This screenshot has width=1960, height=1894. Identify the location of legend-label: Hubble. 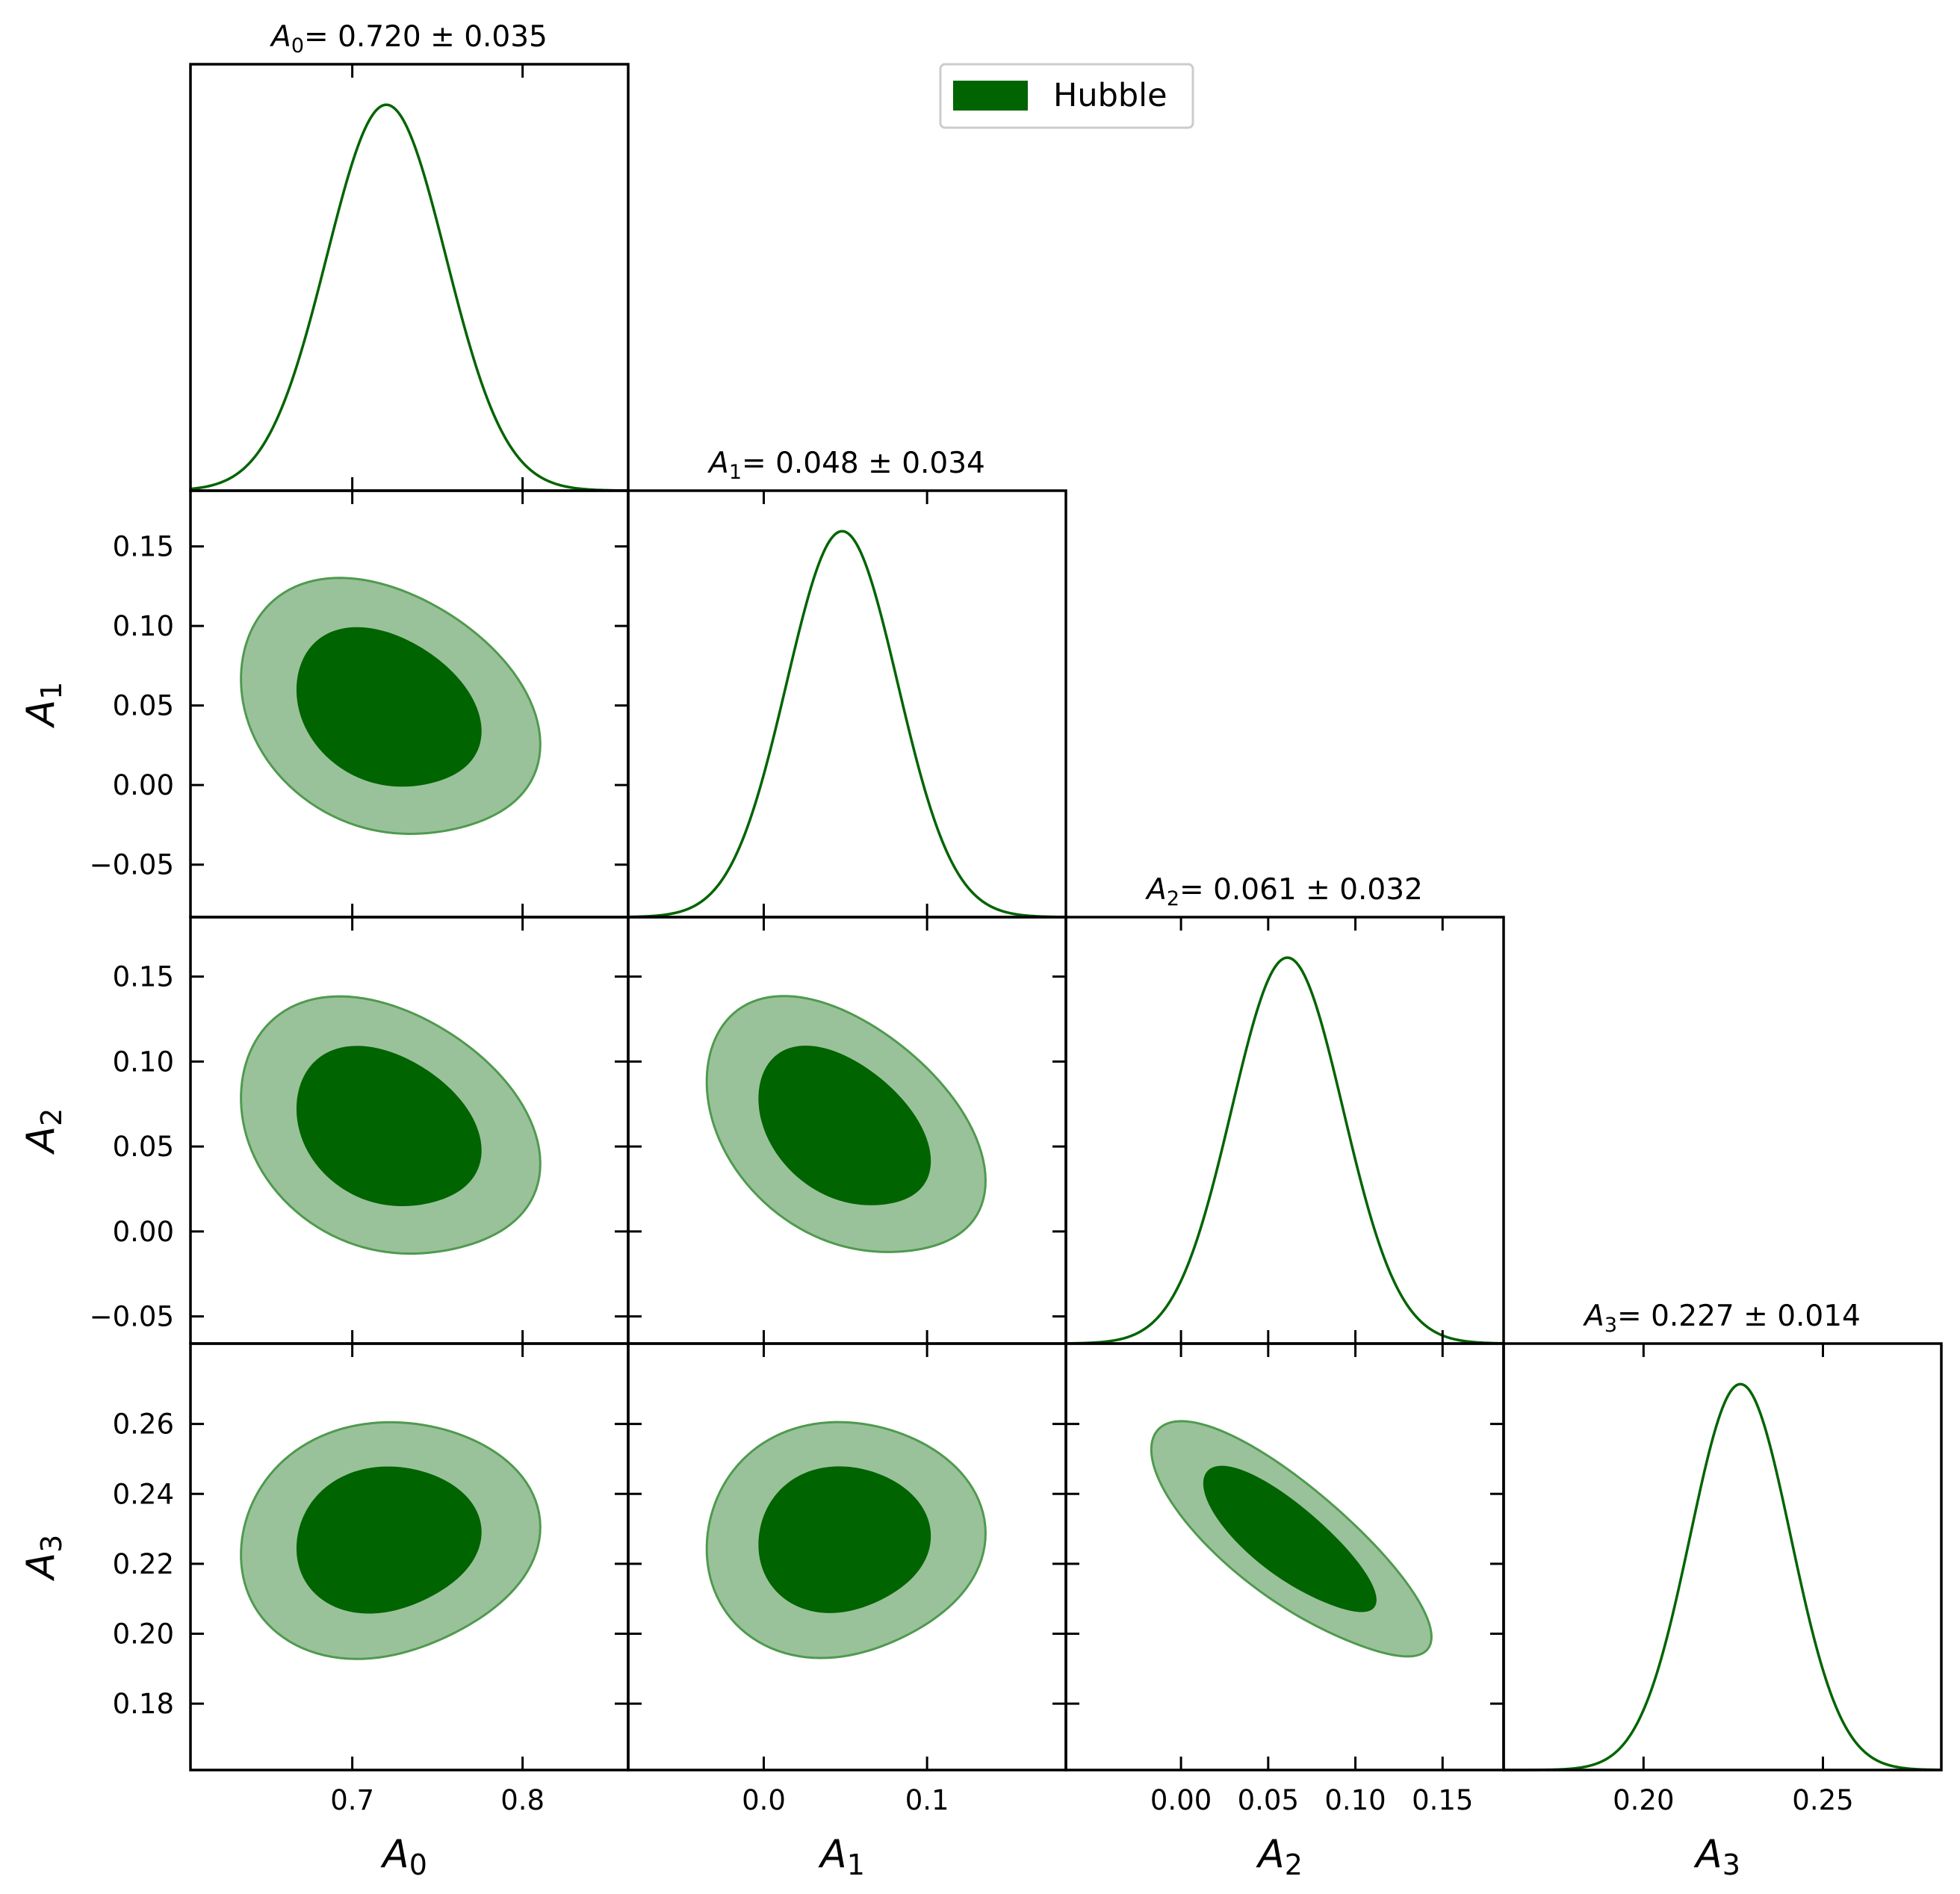
(1110, 95).